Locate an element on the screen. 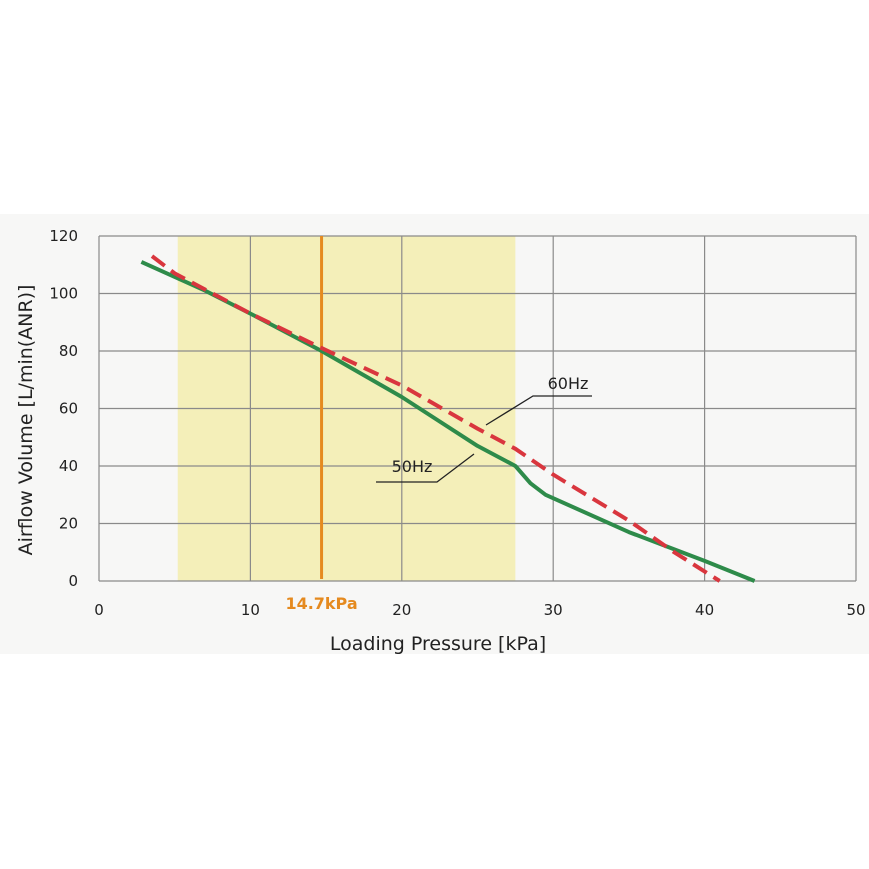 Image resolution: width=869 pixels, height=869 pixels. callout-leader-60hz is located at coordinates (538, 410).